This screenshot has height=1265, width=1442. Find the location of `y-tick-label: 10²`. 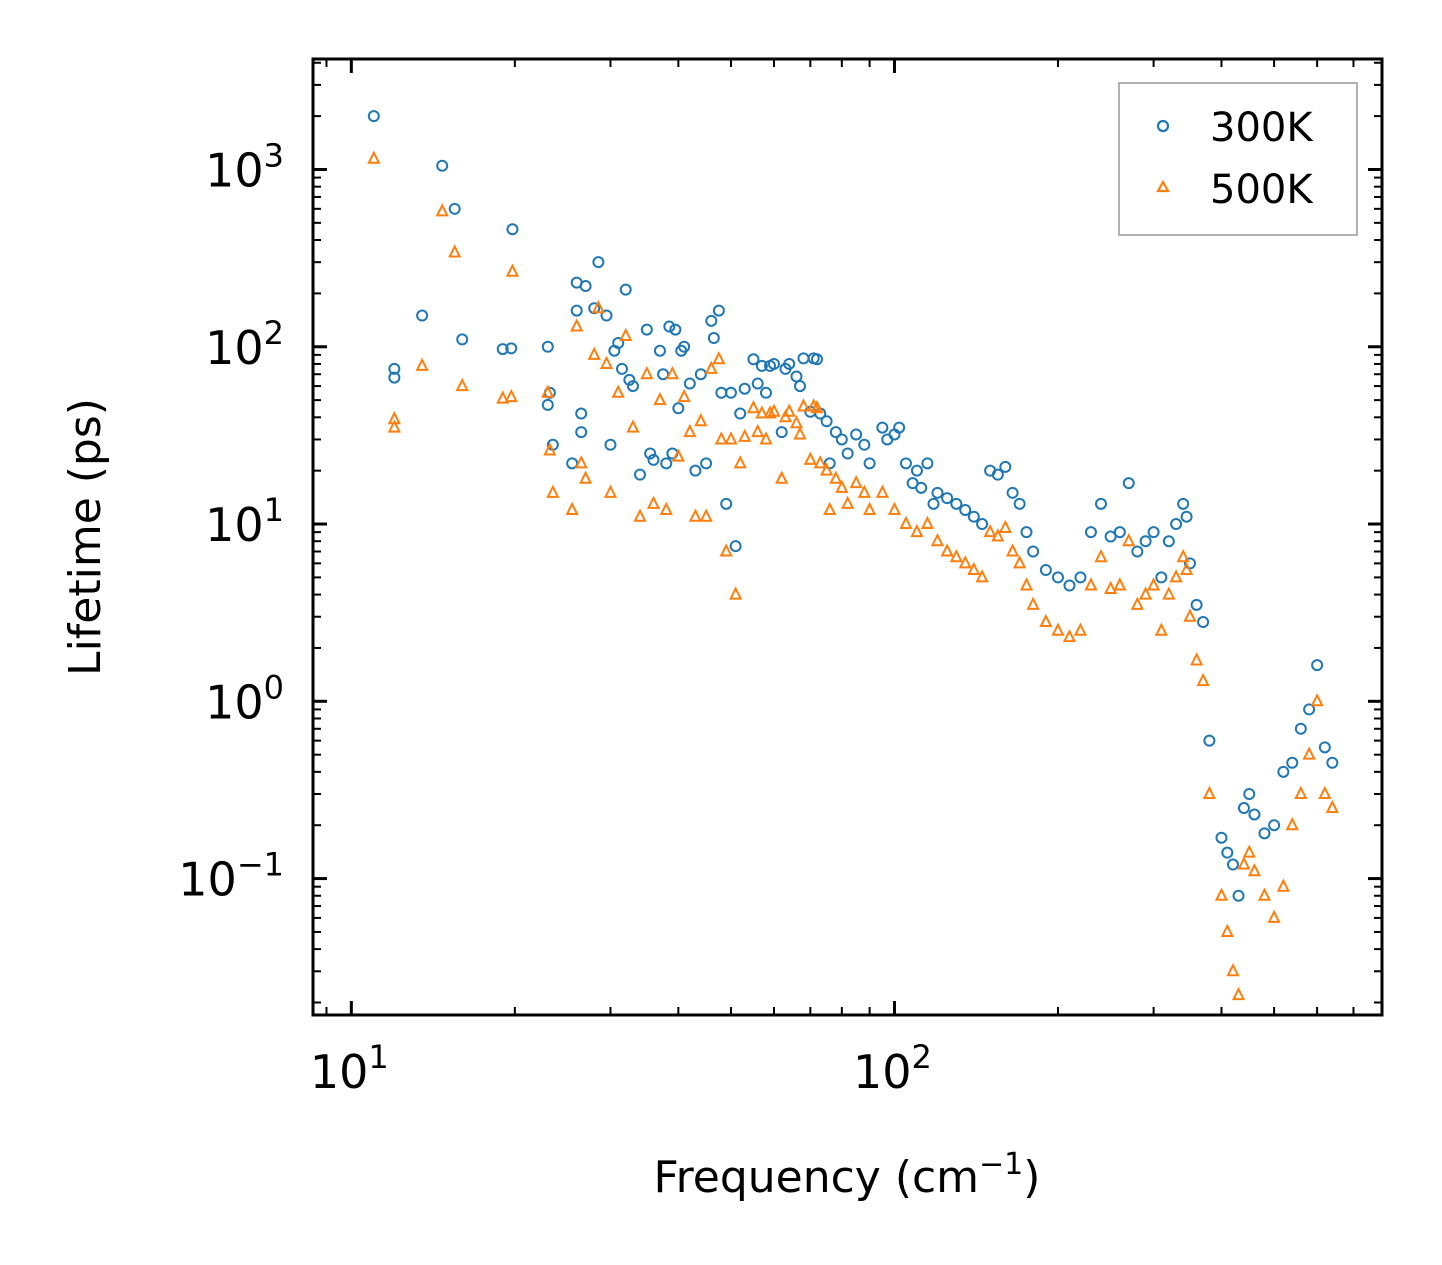

y-tick-label: 10² is located at coordinates (244, 344).